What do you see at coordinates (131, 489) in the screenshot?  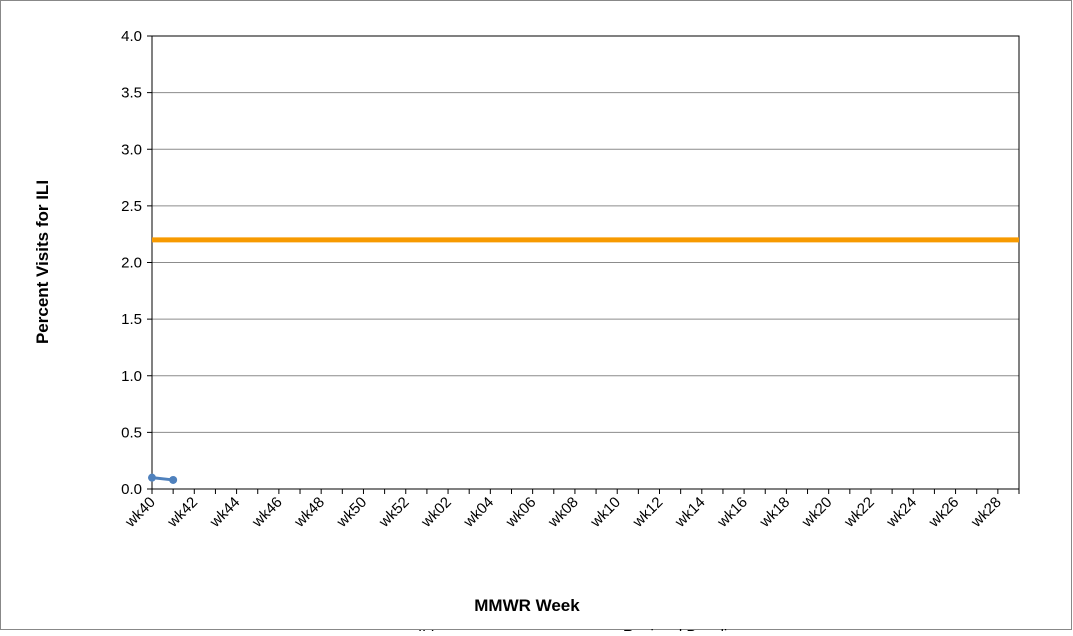 I see `y-tick-label: 0.0` at bounding box center [131, 489].